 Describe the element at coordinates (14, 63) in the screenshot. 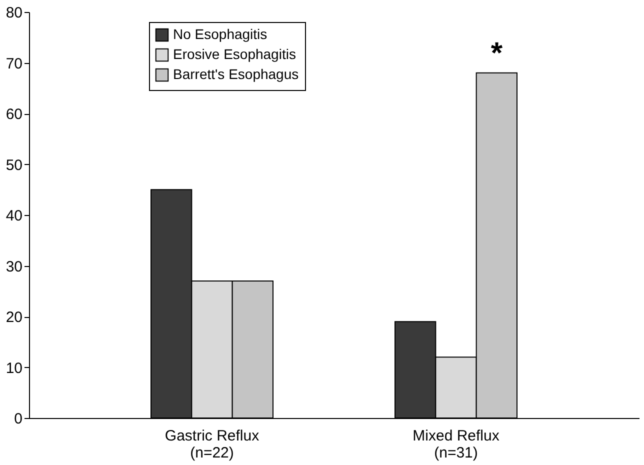

I see `y-tick-label: 70` at that location.